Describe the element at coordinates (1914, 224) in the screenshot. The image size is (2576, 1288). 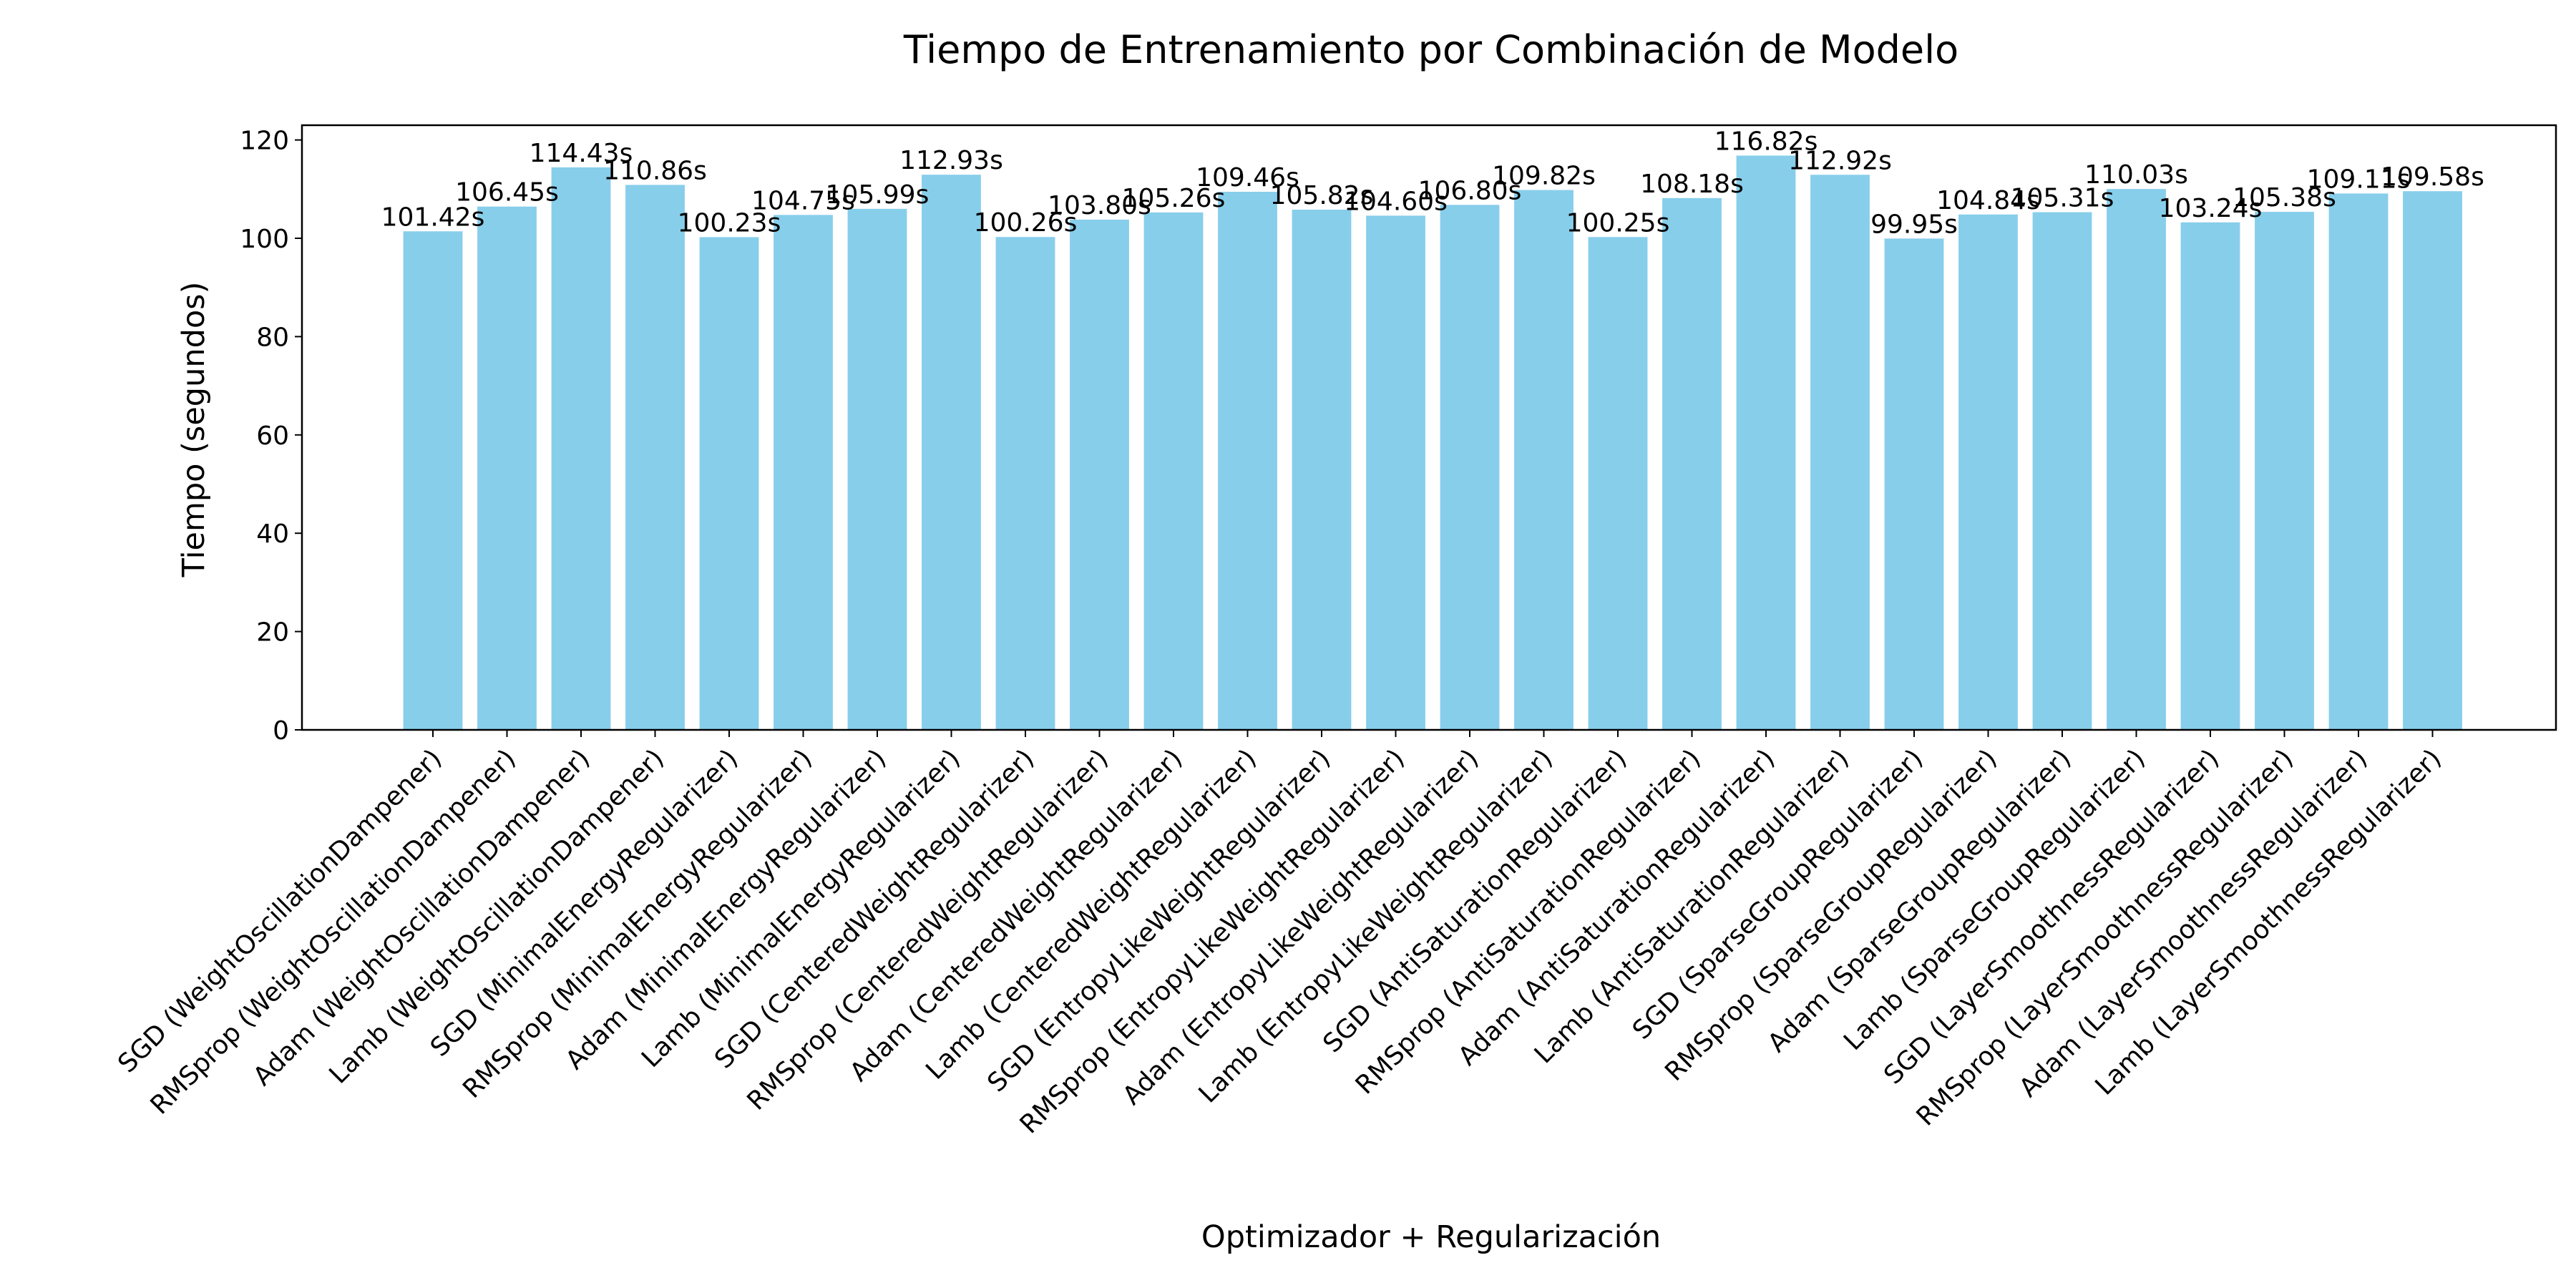
I see `data-label-20: 99.95s` at that location.